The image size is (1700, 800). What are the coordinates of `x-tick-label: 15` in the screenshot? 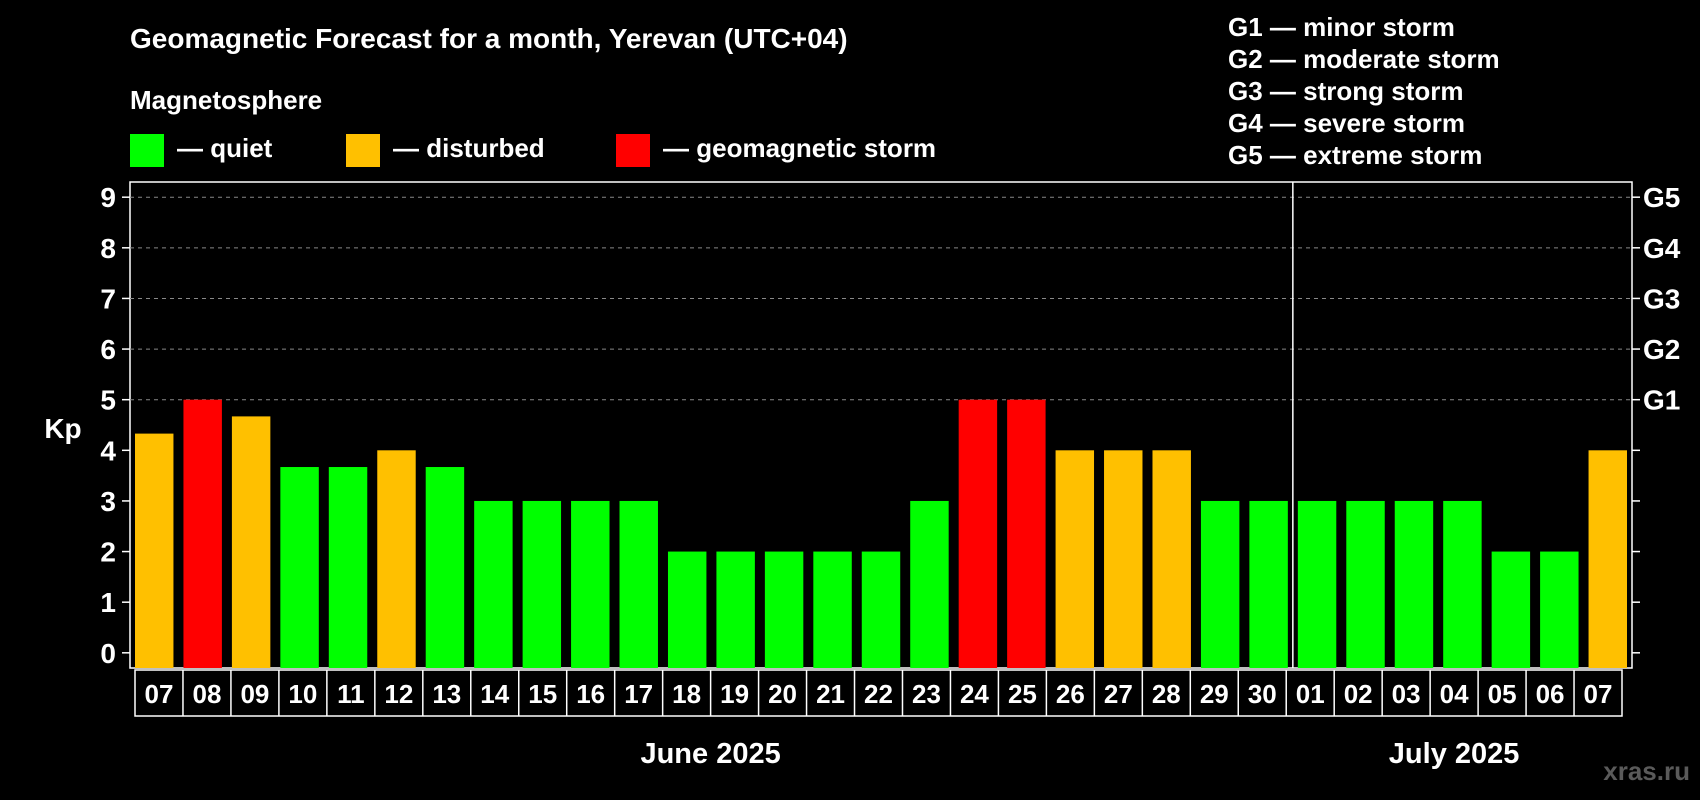 It's located at (542, 694).